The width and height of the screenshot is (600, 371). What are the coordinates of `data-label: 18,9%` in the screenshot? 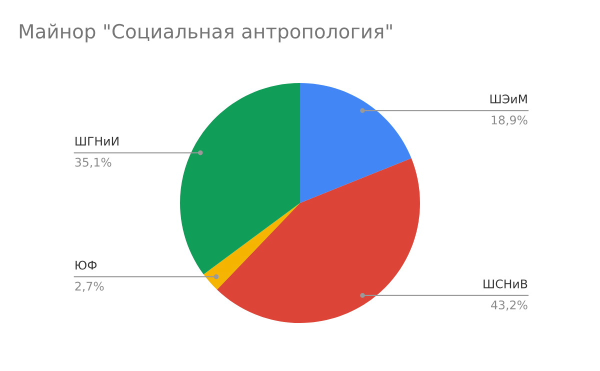 It's located at (510, 121).